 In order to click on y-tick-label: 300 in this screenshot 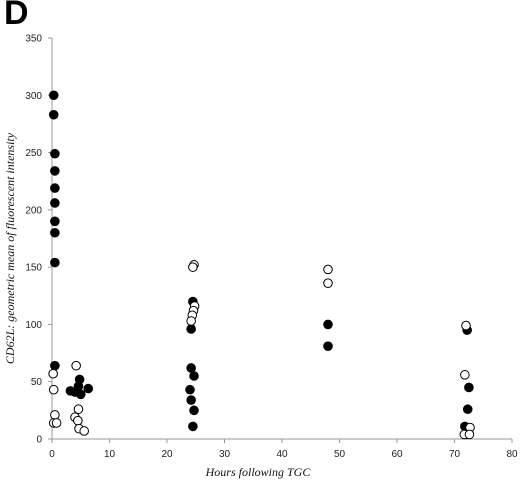, I will do `click(33, 96)`.